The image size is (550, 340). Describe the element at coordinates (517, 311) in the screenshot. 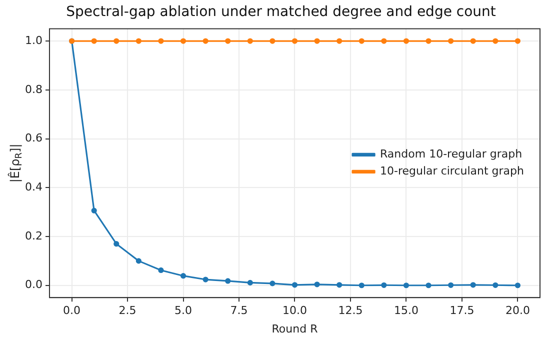

I see `x-tick-label: 20.0` at that location.